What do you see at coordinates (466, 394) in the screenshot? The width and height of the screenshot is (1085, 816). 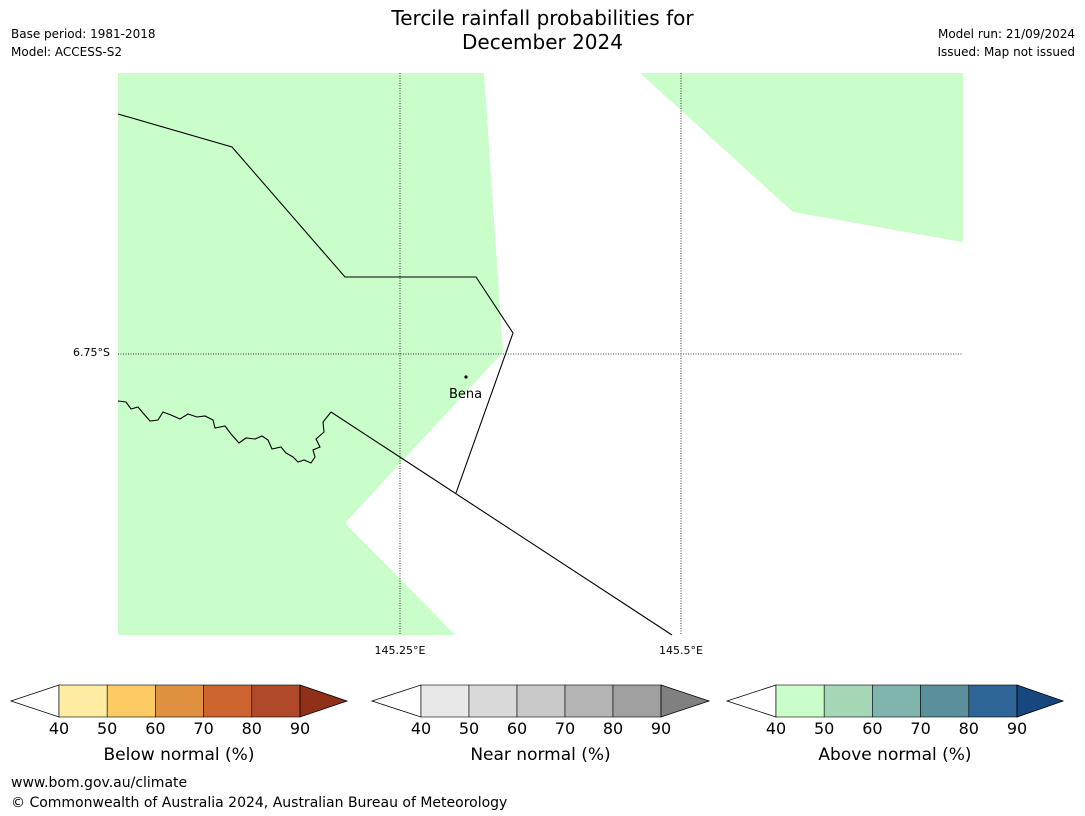 I see `place-label-bena: Bena` at bounding box center [466, 394].